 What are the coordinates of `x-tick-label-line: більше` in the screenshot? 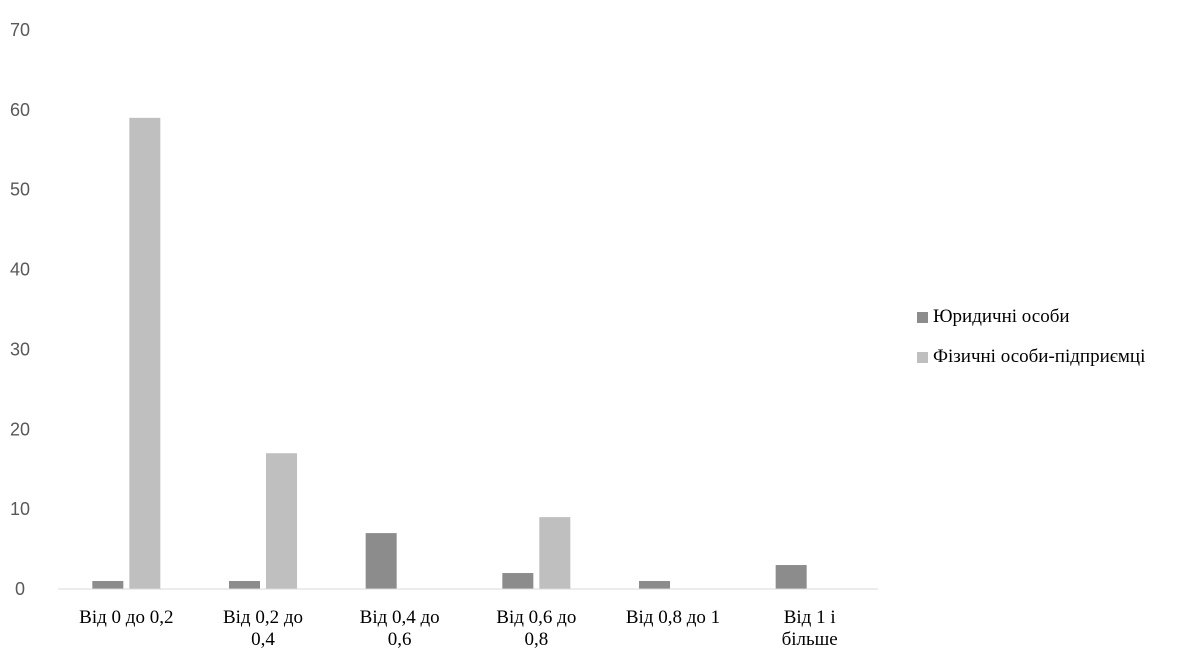 It's located at (810, 639).